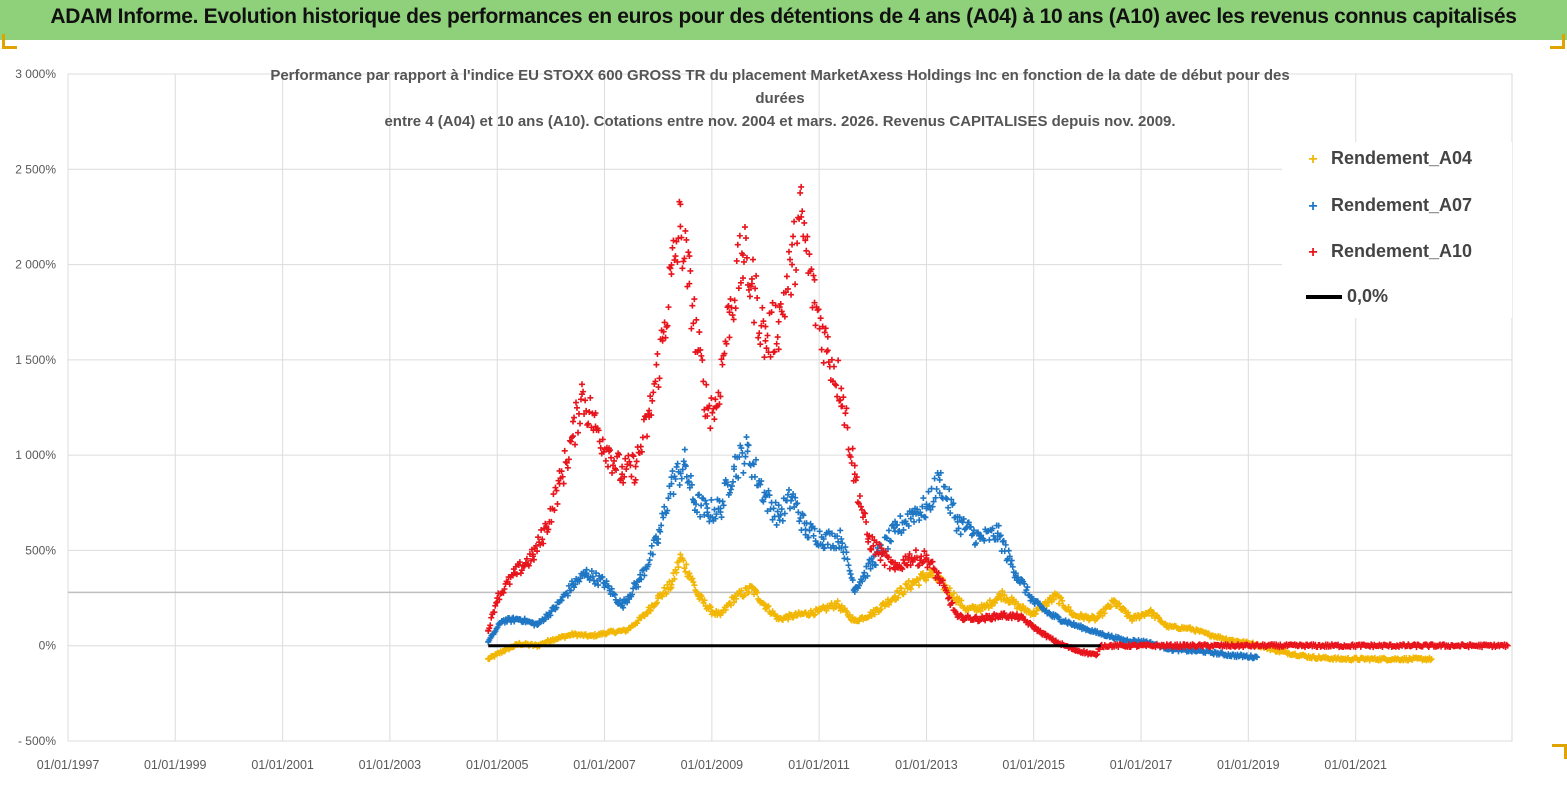  I want to click on x-tick-label: 01/01/2005, so click(497, 765).